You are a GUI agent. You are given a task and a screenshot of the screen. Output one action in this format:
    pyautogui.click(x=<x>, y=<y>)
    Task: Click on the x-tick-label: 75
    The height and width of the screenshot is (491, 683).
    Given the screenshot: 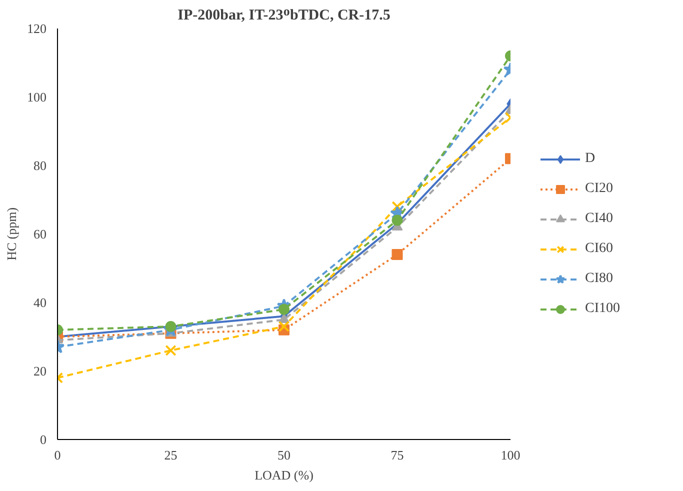 What is the action you would take?
    pyautogui.click(x=397, y=455)
    